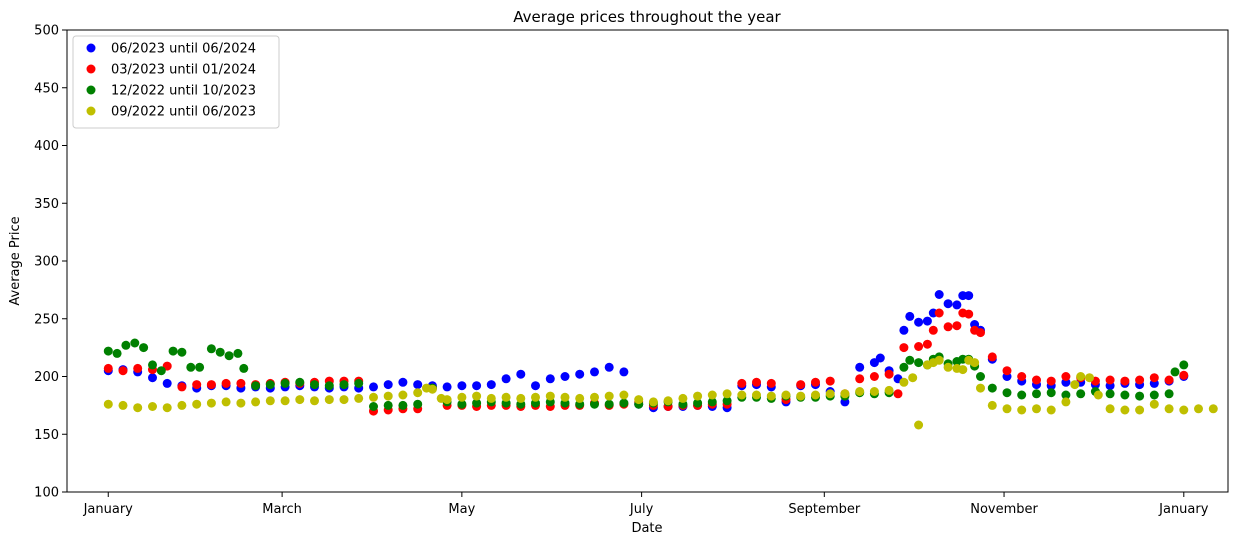  Describe the element at coordinates (647, 17) in the screenshot. I see `chart-title: Average prices throughout the year` at that location.